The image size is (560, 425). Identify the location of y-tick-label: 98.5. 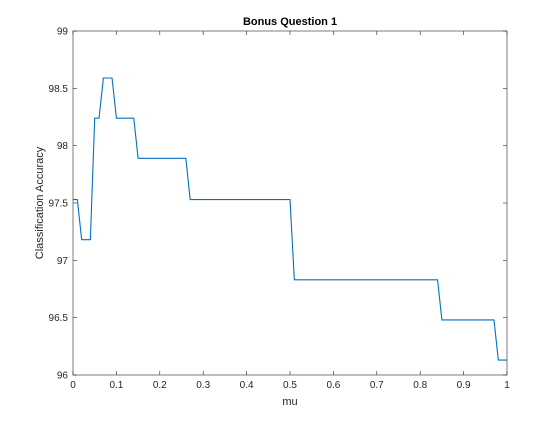
(59, 89).